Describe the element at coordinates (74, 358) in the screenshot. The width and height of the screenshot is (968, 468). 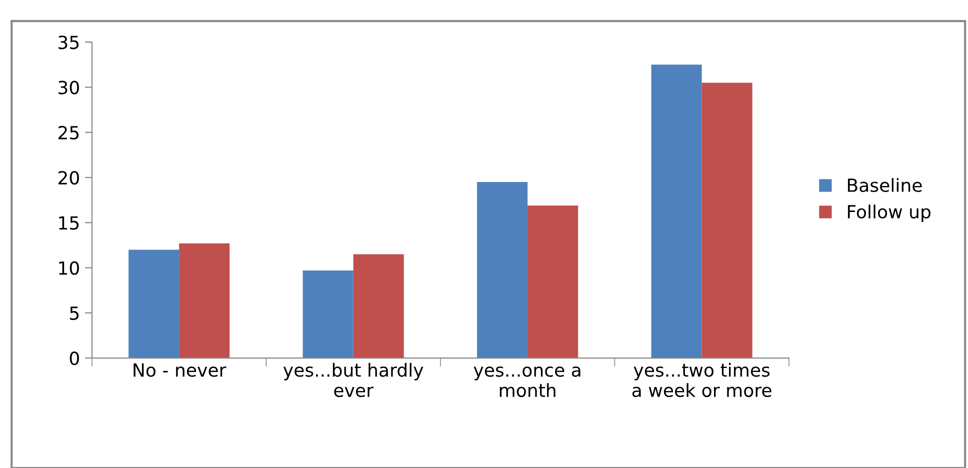
I see `y-tick-label: 0` at that location.